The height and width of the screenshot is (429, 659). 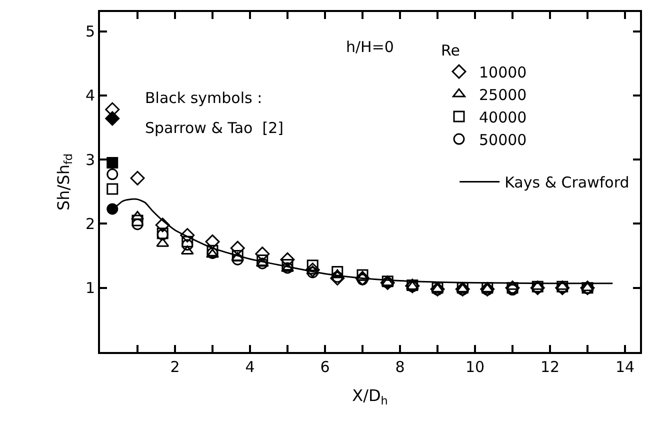 I want to click on annotation: Black symbols :, so click(x=203, y=98).